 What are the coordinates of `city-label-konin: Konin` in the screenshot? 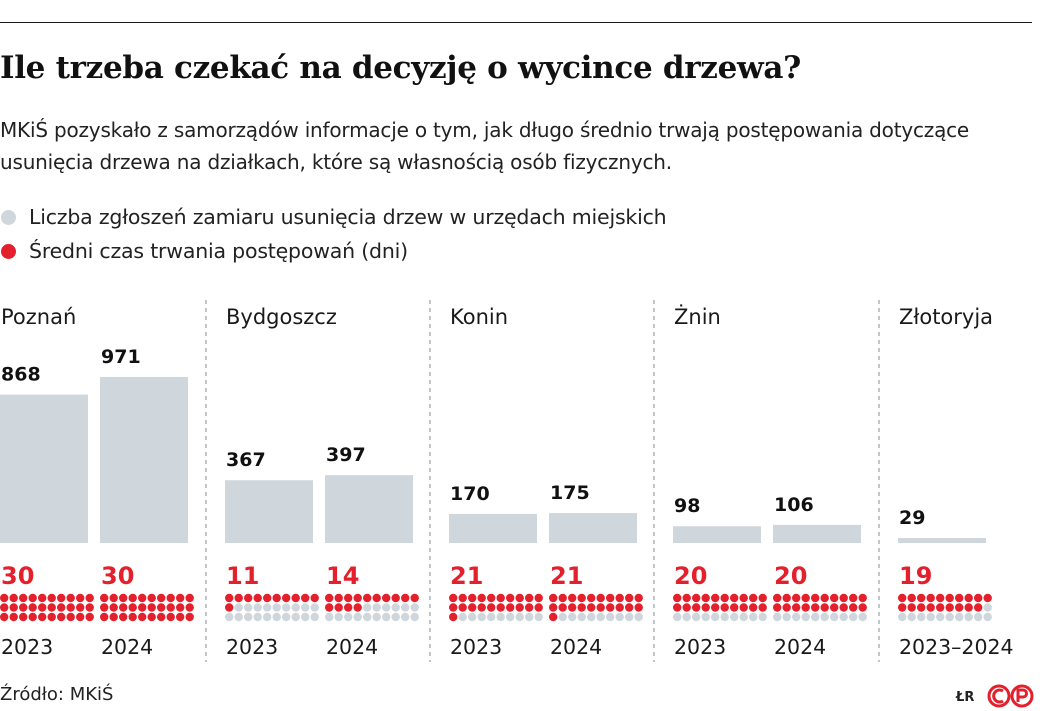 It's located at (479, 317).